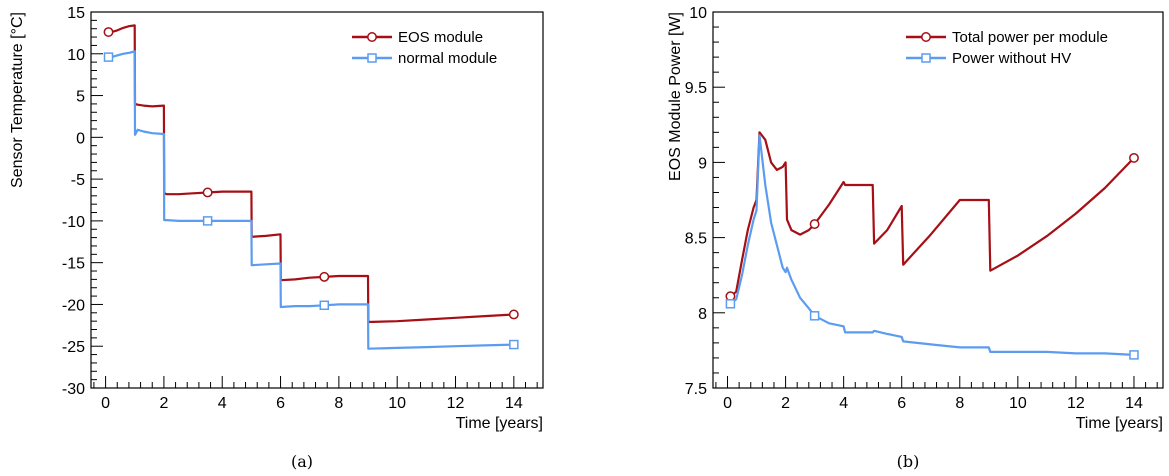 The width and height of the screenshot is (1169, 476). What do you see at coordinates (696, 88) in the screenshot?
I see `y-tick-label: 9.5` at bounding box center [696, 88].